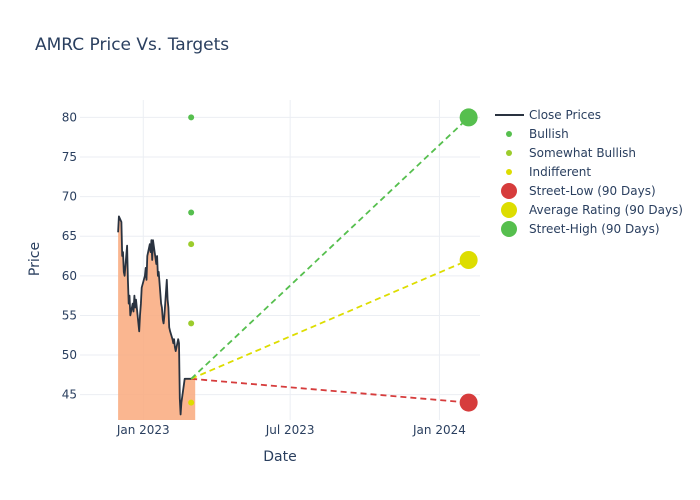 This screenshot has width=700, height=500. I want to click on legend-label: Indifferent, so click(560, 172).